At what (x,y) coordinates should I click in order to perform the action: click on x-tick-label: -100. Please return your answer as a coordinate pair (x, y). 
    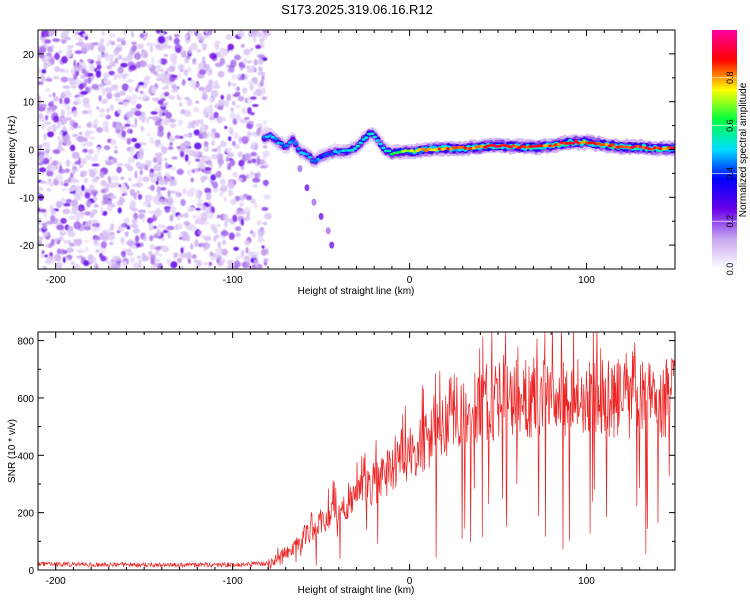
    Looking at the image, I should click on (233, 581).